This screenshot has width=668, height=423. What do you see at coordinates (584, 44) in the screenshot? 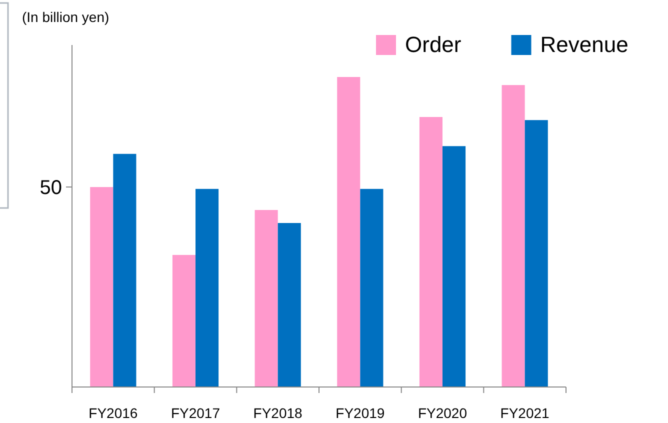
I see `legend-label: Revenue` at bounding box center [584, 44].